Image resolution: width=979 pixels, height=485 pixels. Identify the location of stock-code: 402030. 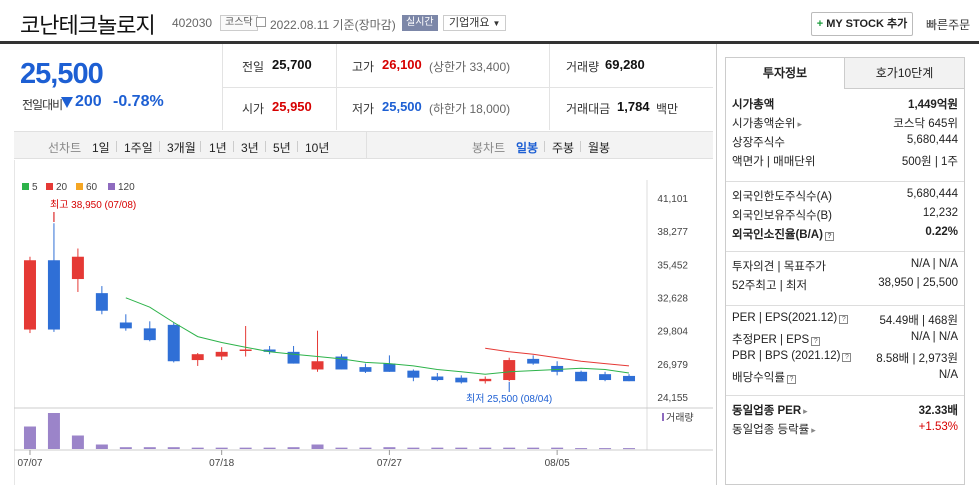
(192, 23).